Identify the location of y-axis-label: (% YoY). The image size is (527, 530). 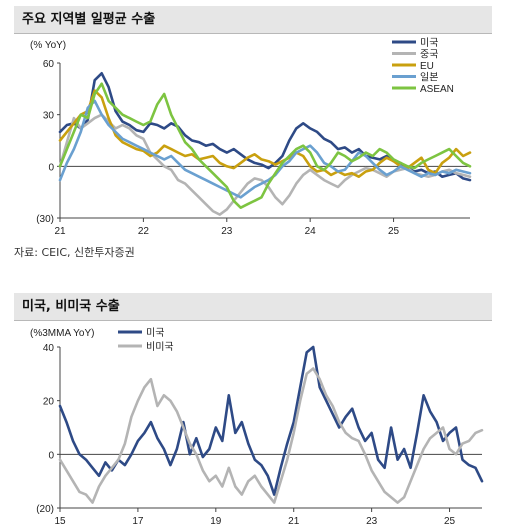
(48, 45).